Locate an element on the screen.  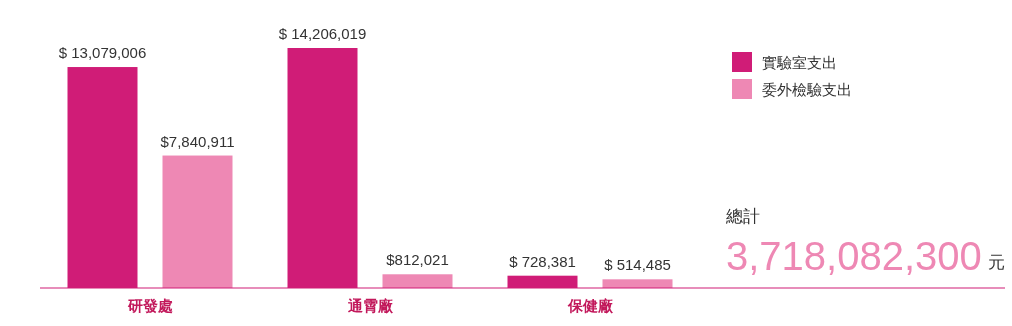
x-tick-label: 保健廠 is located at coordinates (590, 305).